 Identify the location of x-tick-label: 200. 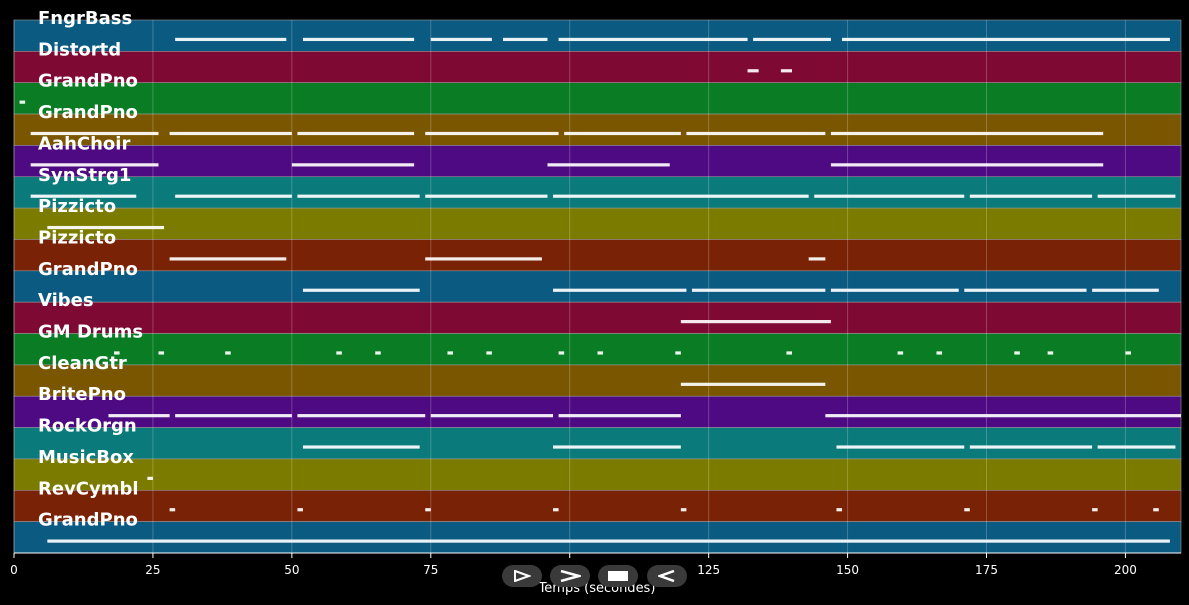
(1125, 570).